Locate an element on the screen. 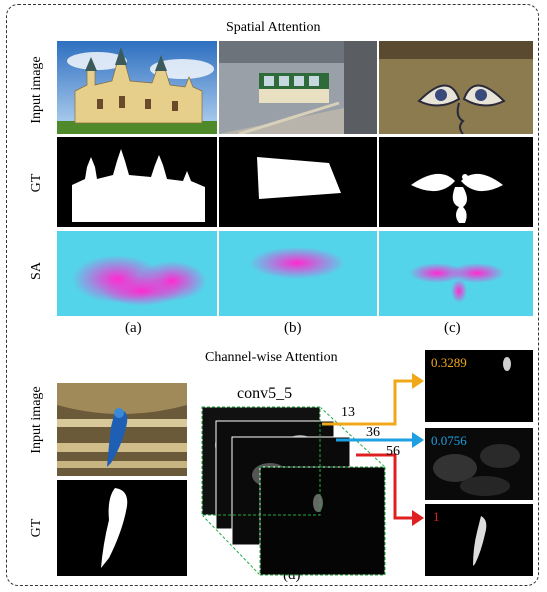 The image size is (547, 592). row-label-input-image: Input image is located at coordinates (36, 90).